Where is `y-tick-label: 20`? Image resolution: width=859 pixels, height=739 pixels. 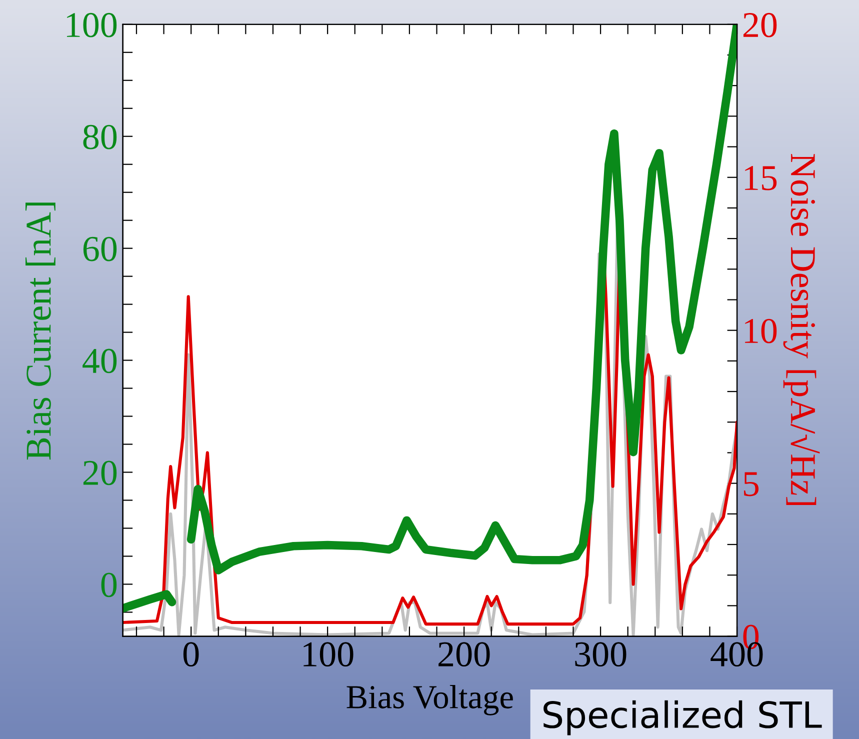
y-tick-label: 20 is located at coordinates (100, 473).